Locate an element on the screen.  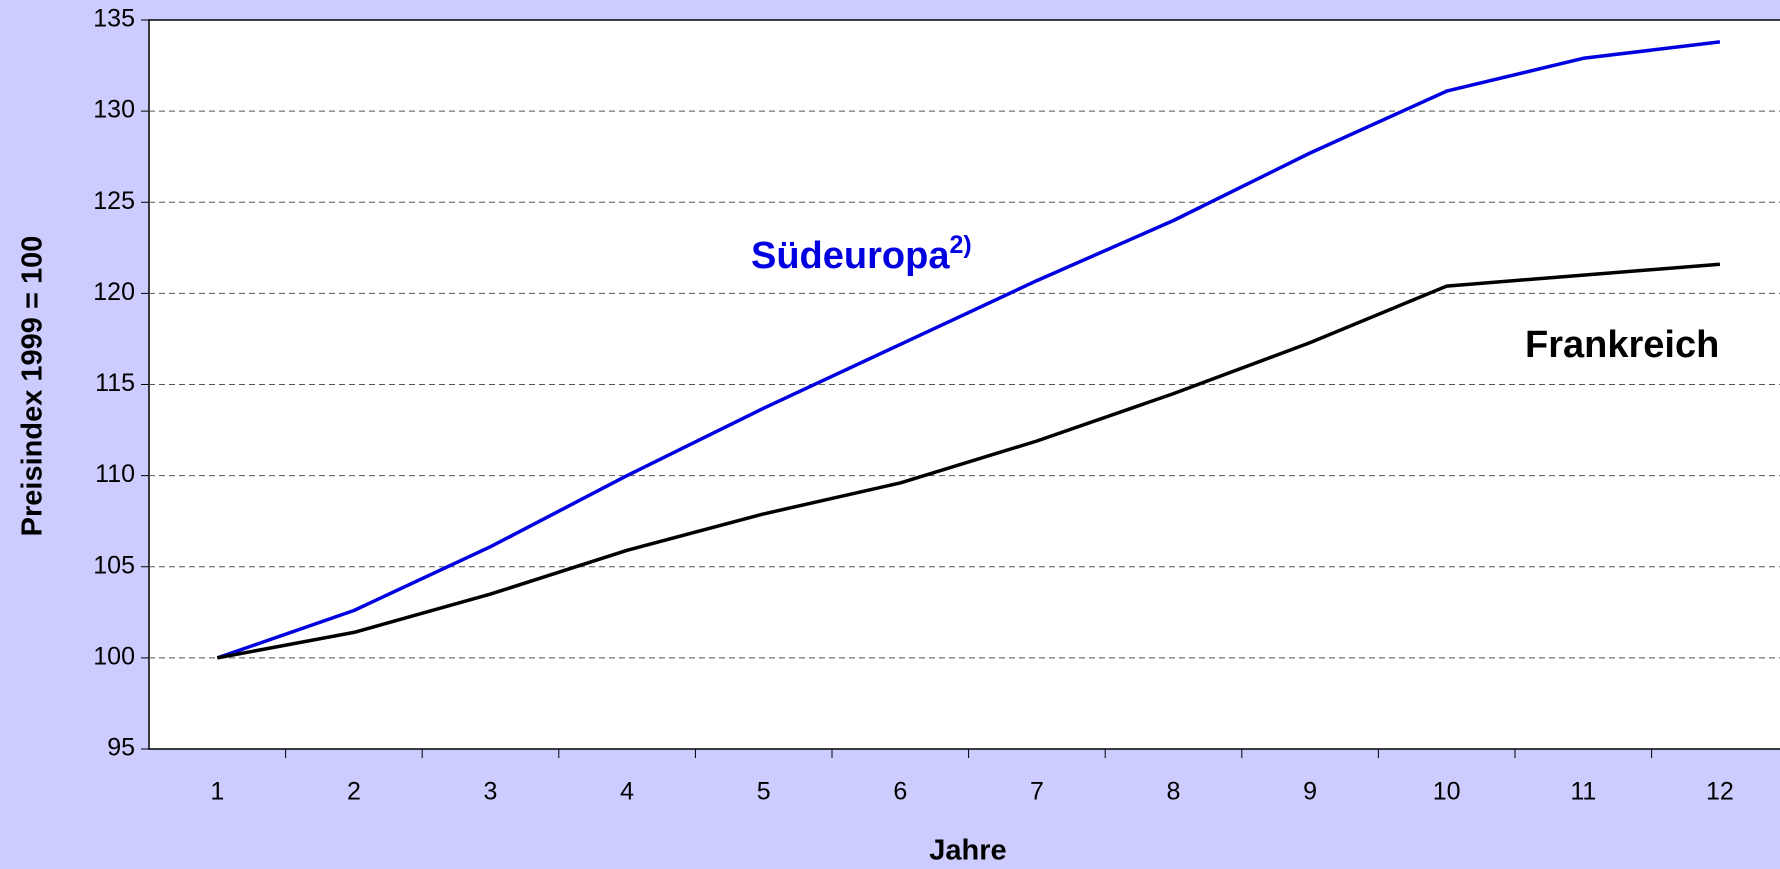
footnote-mark: 2) is located at coordinates (960, 245).